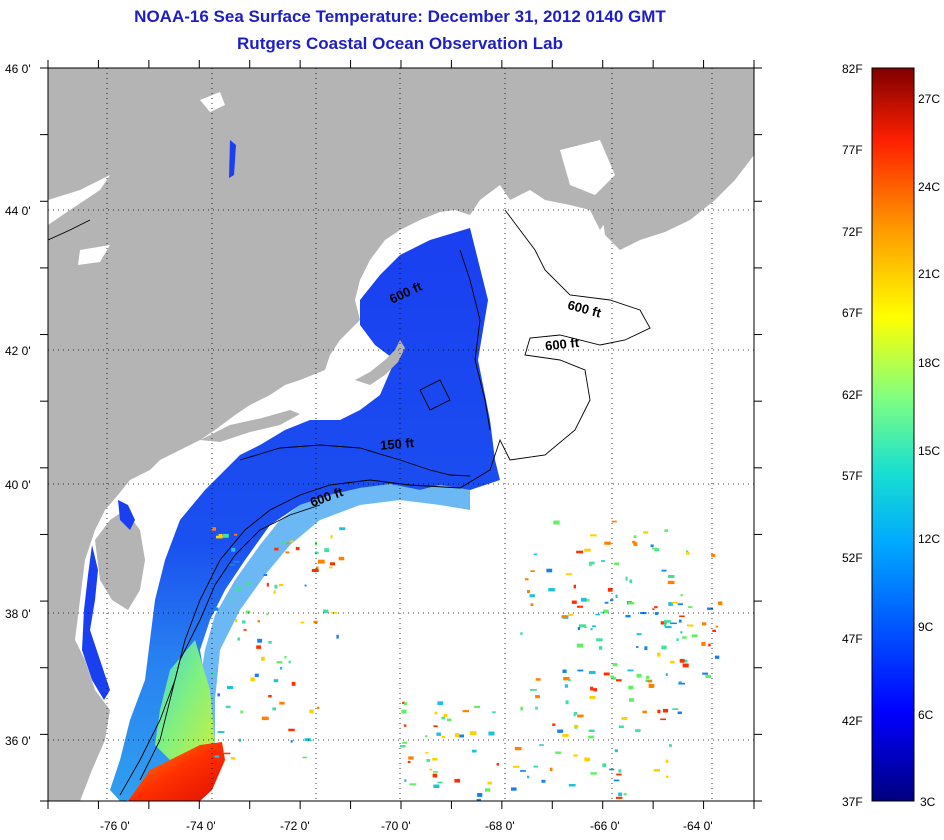 The width and height of the screenshot is (944, 840). What do you see at coordinates (926, 715) in the screenshot?
I see `cb-c-label: 6C` at bounding box center [926, 715].